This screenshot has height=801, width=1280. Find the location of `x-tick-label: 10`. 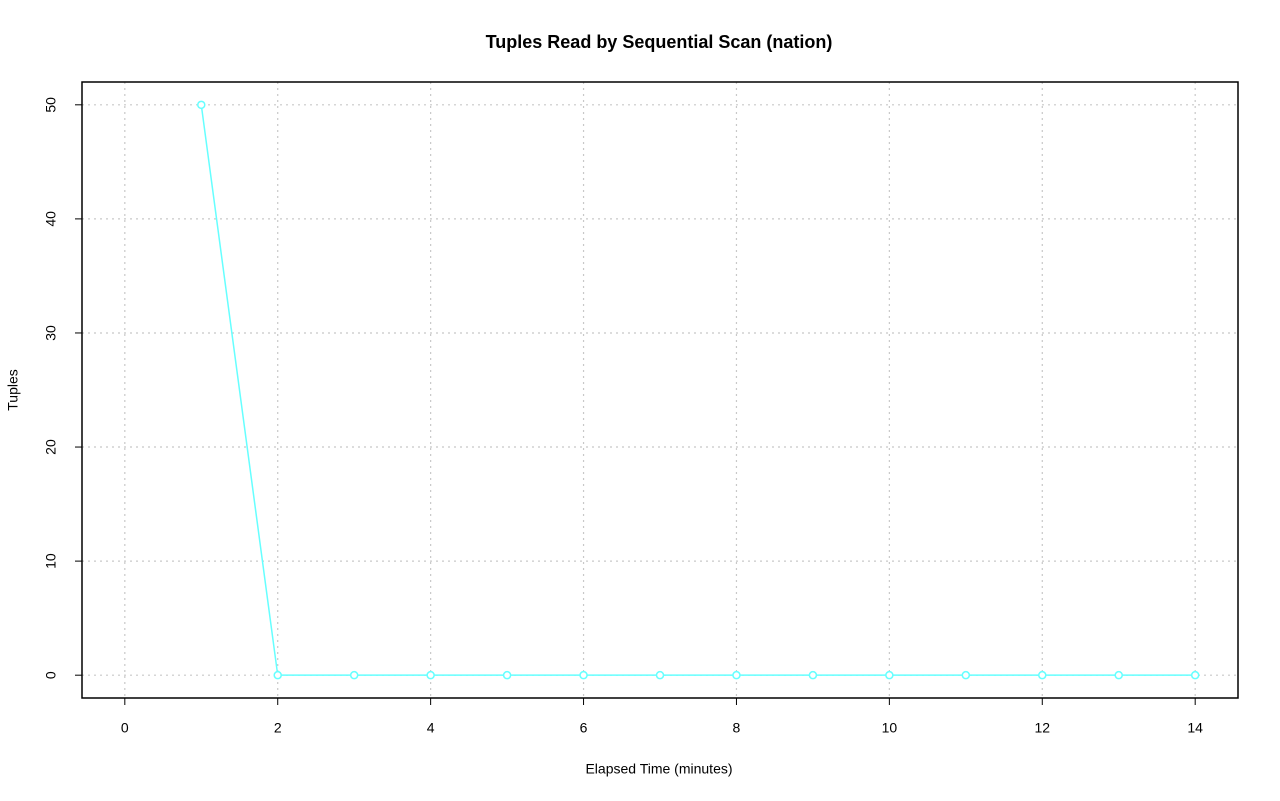

x-tick-label: 10 is located at coordinates (890, 728).